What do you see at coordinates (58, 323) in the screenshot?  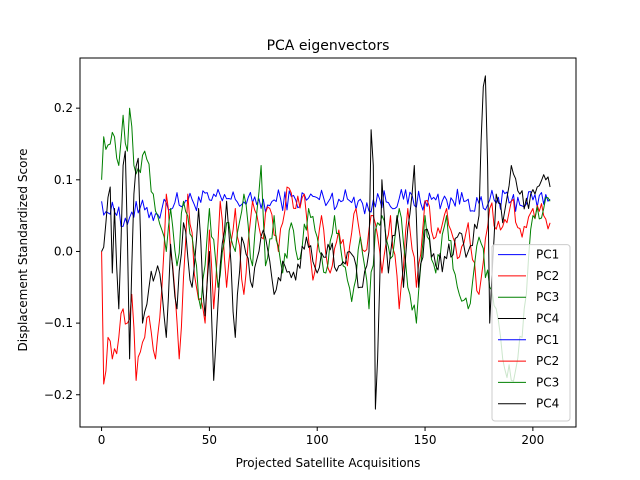 I see `y-tick-label: −0.1` at bounding box center [58, 323].